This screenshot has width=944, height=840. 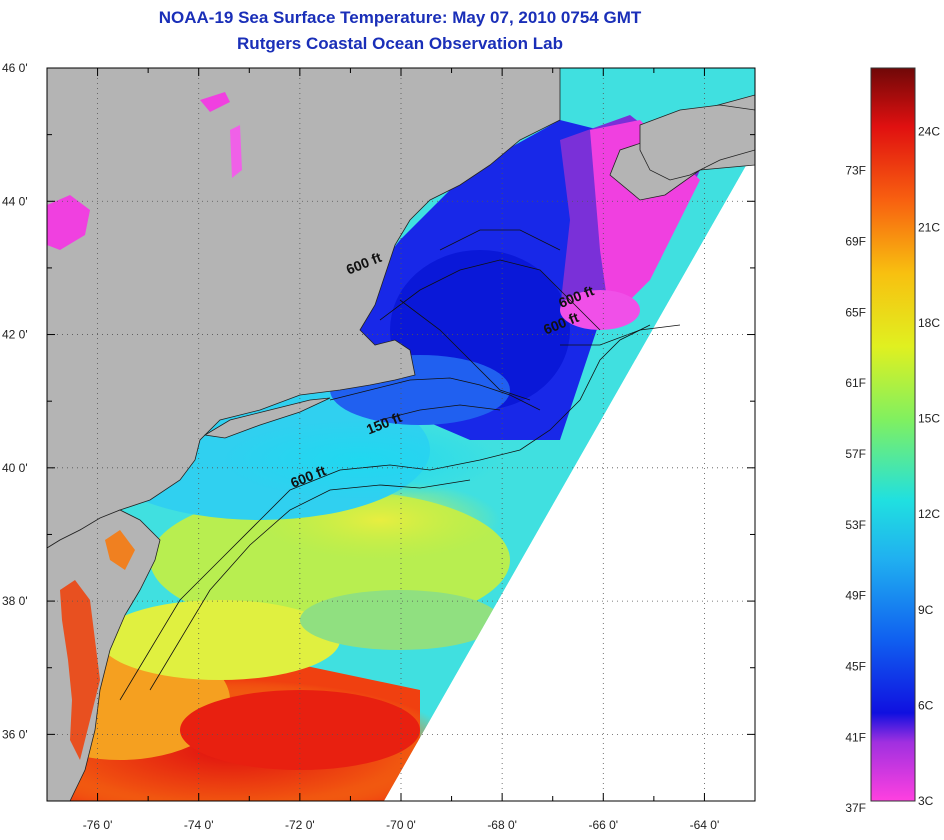 What do you see at coordinates (15, 335) in the screenshot?
I see `lat-tick-label: 42 0'` at bounding box center [15, 335].